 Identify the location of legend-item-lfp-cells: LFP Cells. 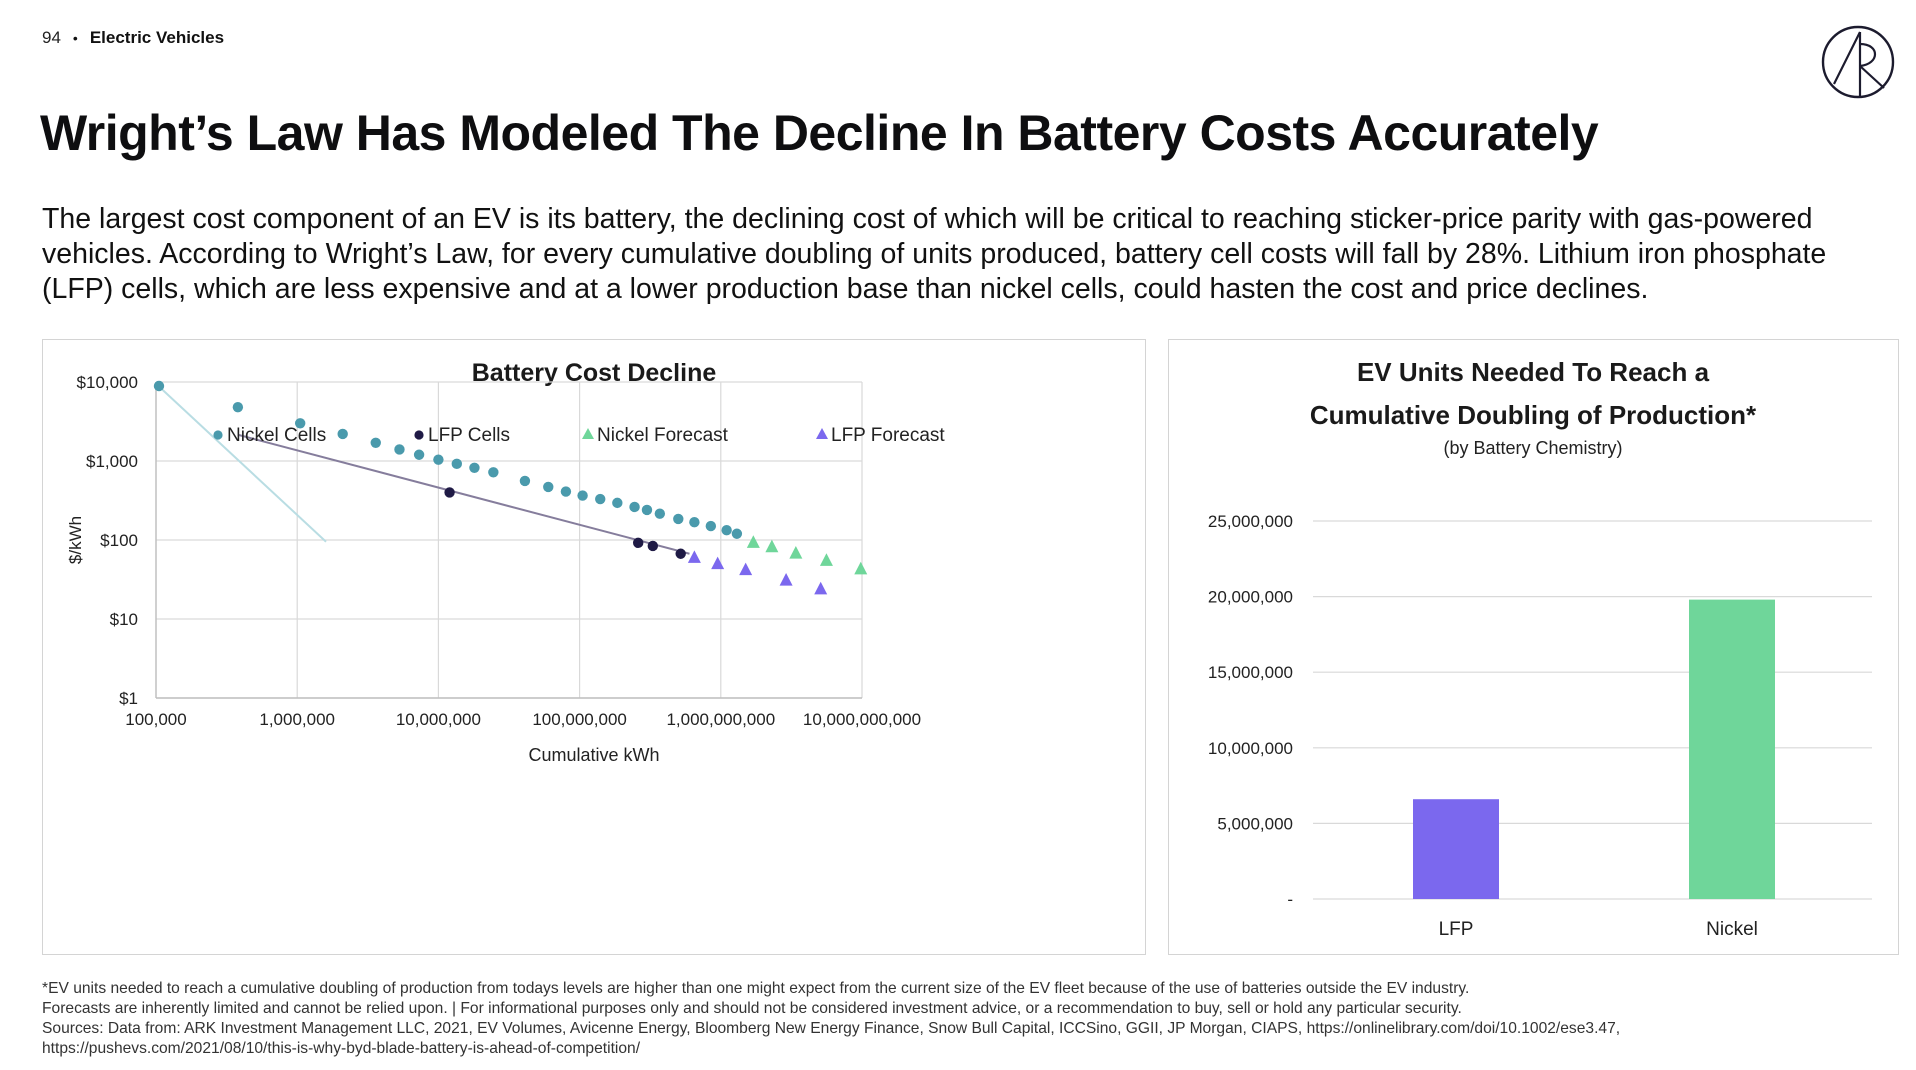
(462, 435).